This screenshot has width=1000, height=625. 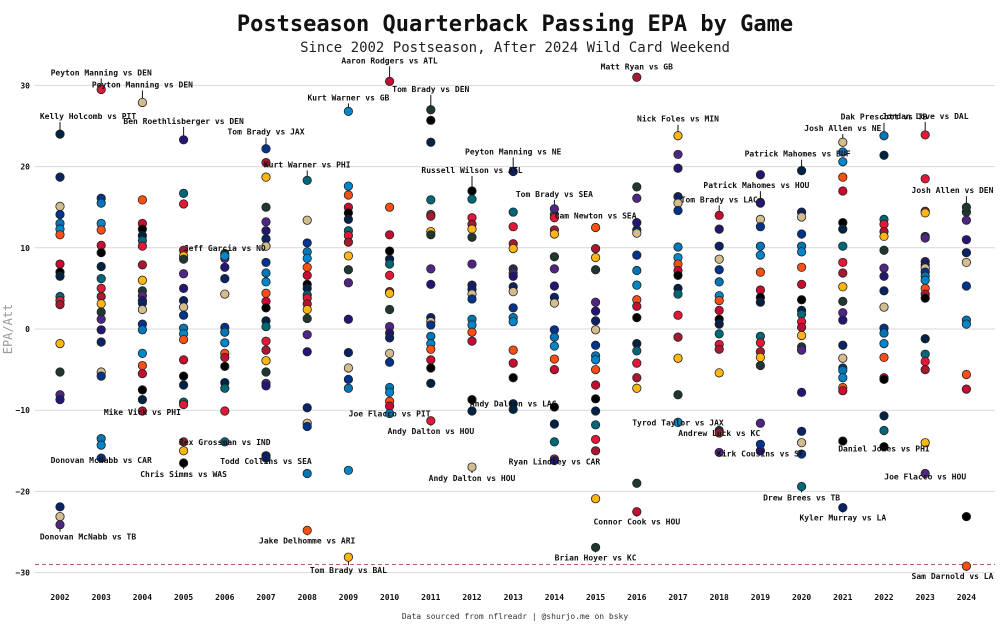 What do you see at coordinates (801, 597) in the screenshot?
I see `x-tick-label: 2020` at bounding box center [801, 597].